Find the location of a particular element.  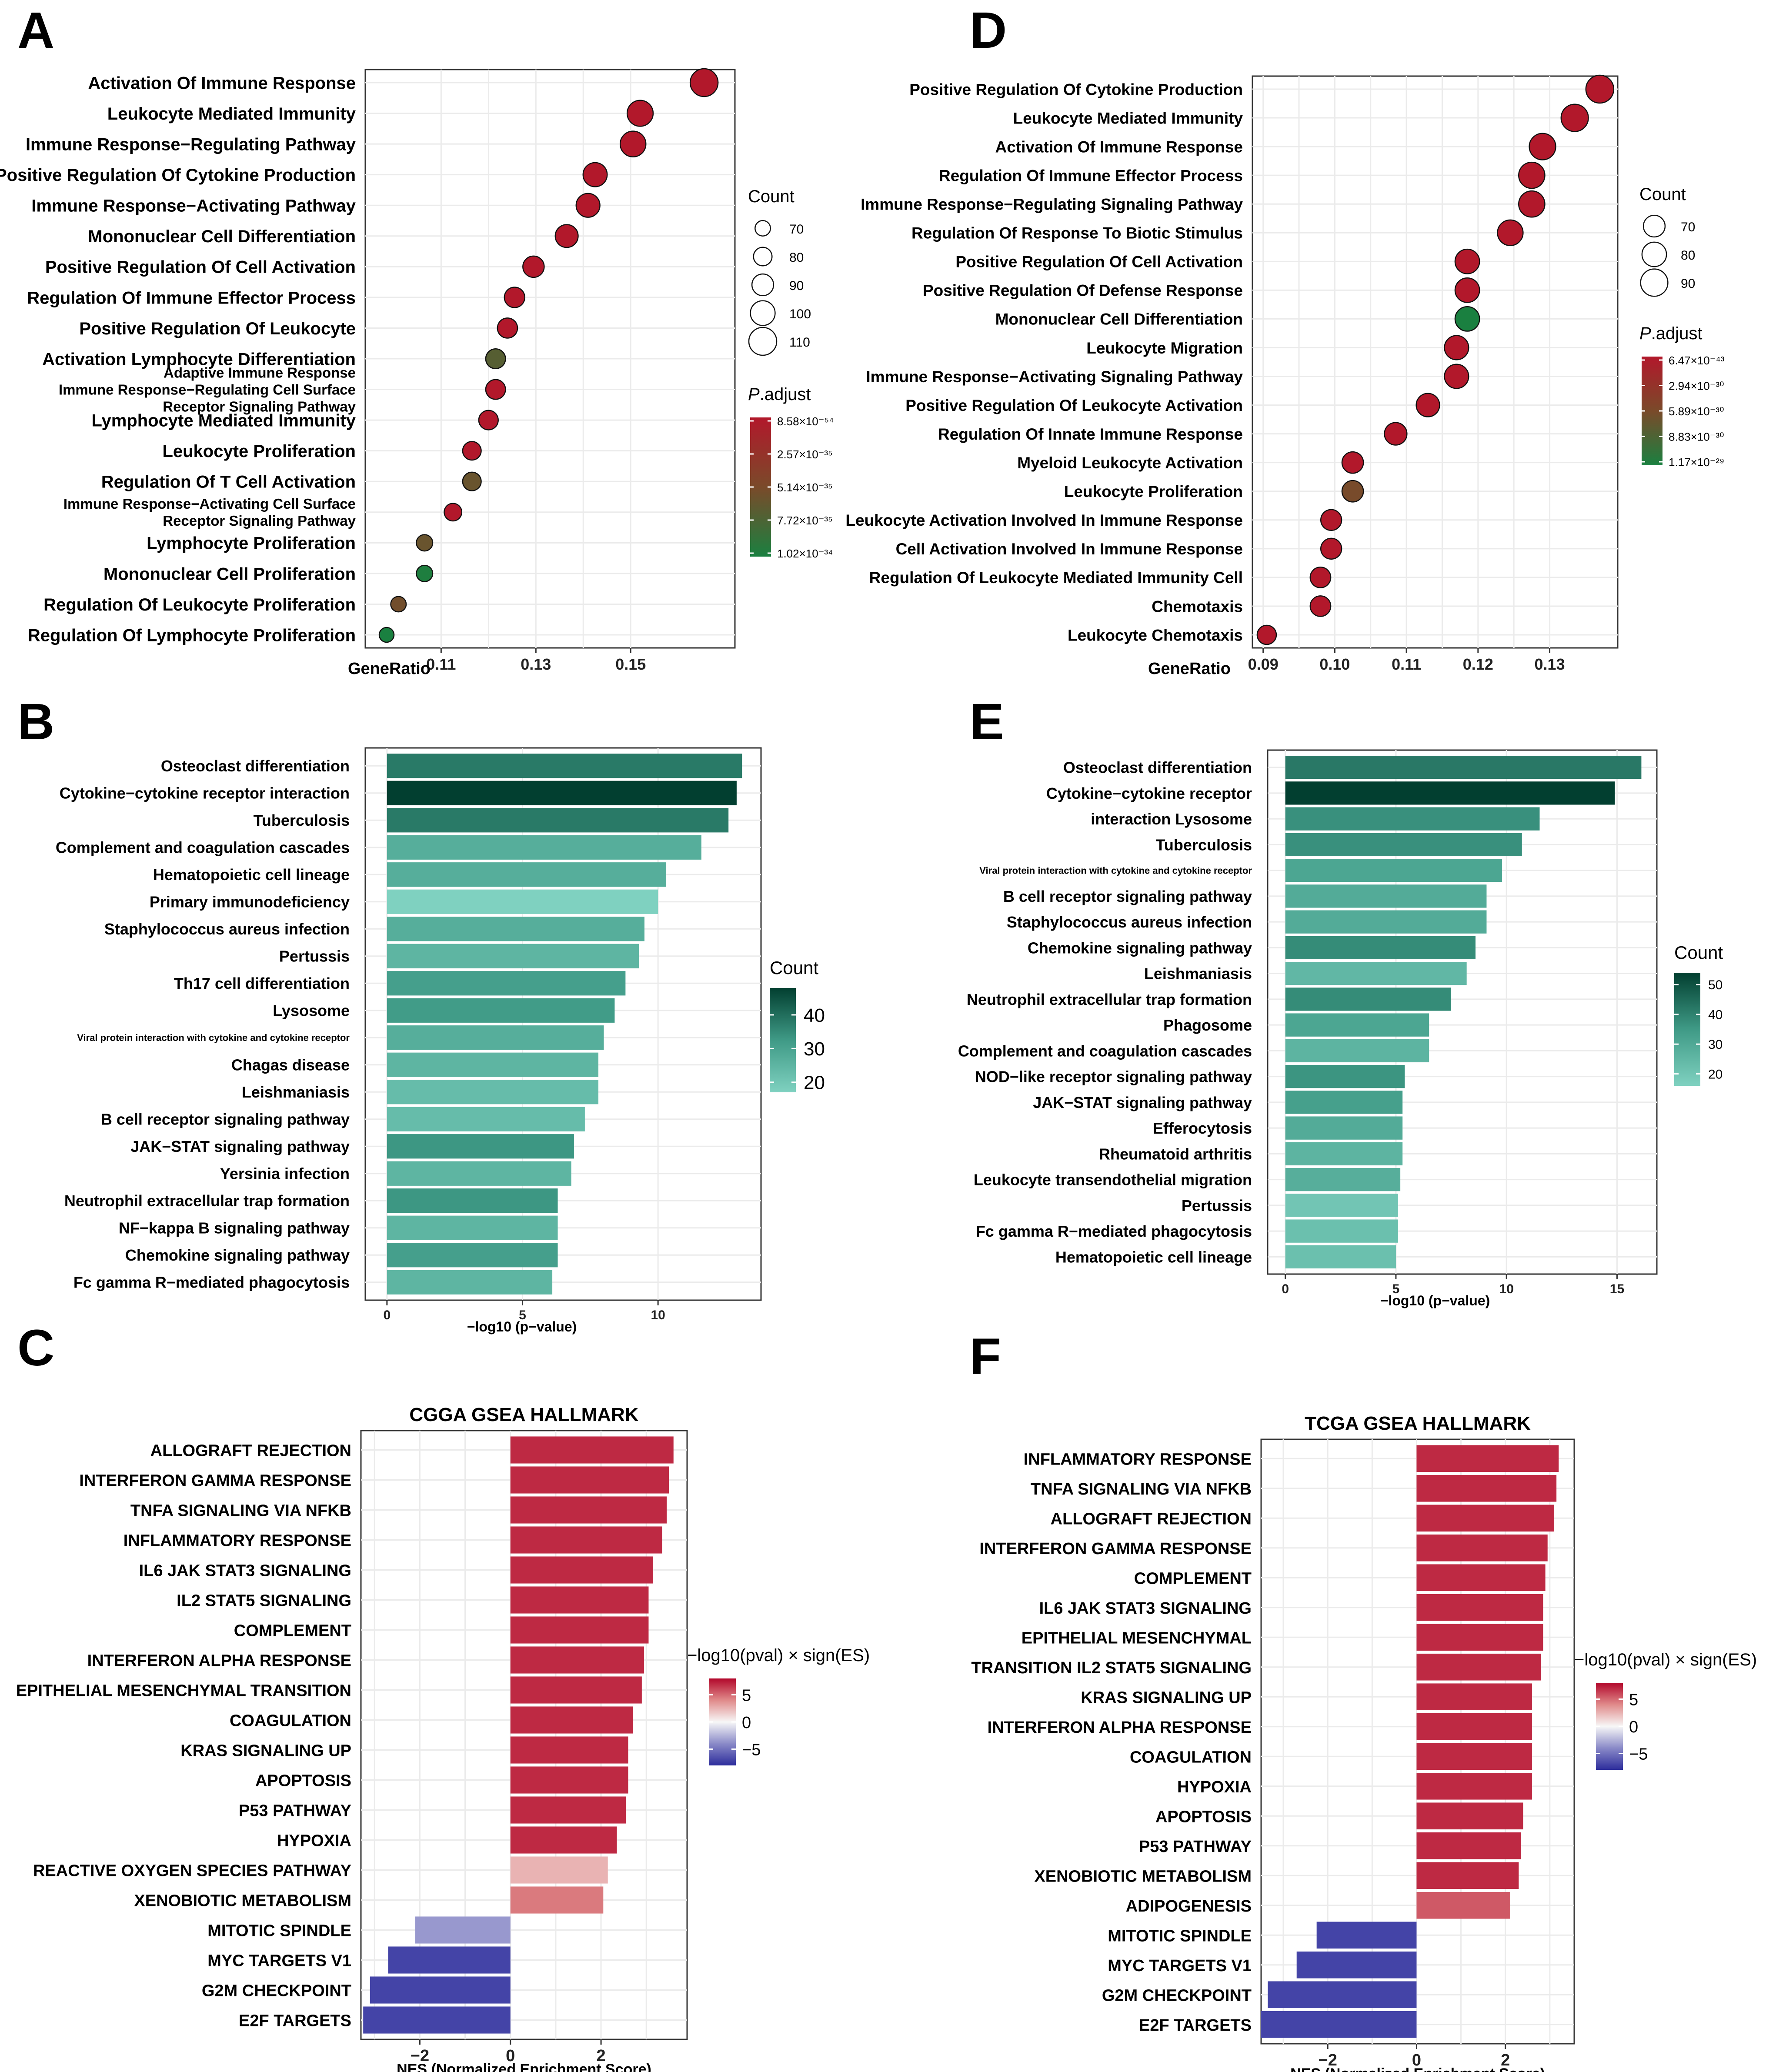

pathway-label: Tuberculosis is located at coordinates (302, 820).